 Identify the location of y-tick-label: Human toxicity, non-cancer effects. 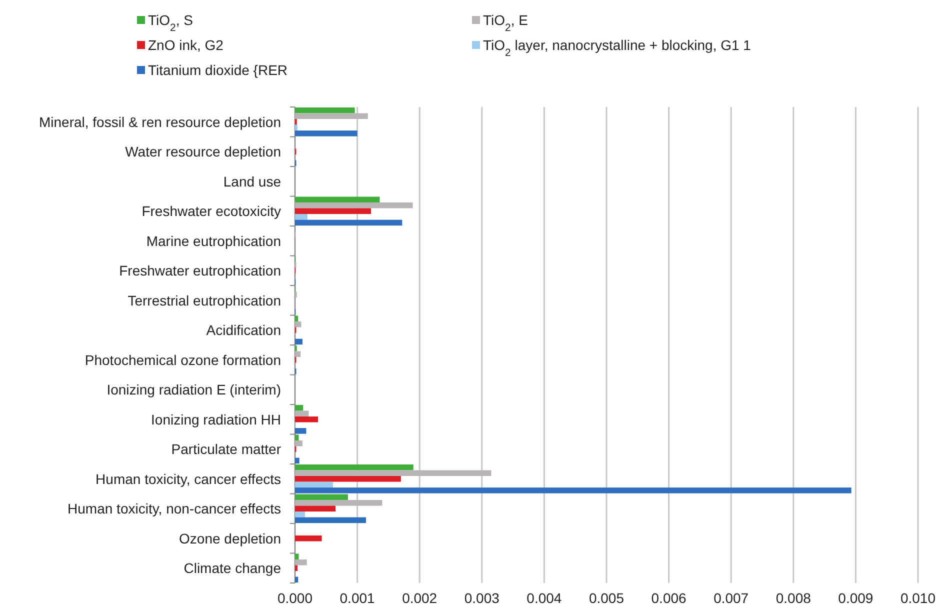
(174, 508).